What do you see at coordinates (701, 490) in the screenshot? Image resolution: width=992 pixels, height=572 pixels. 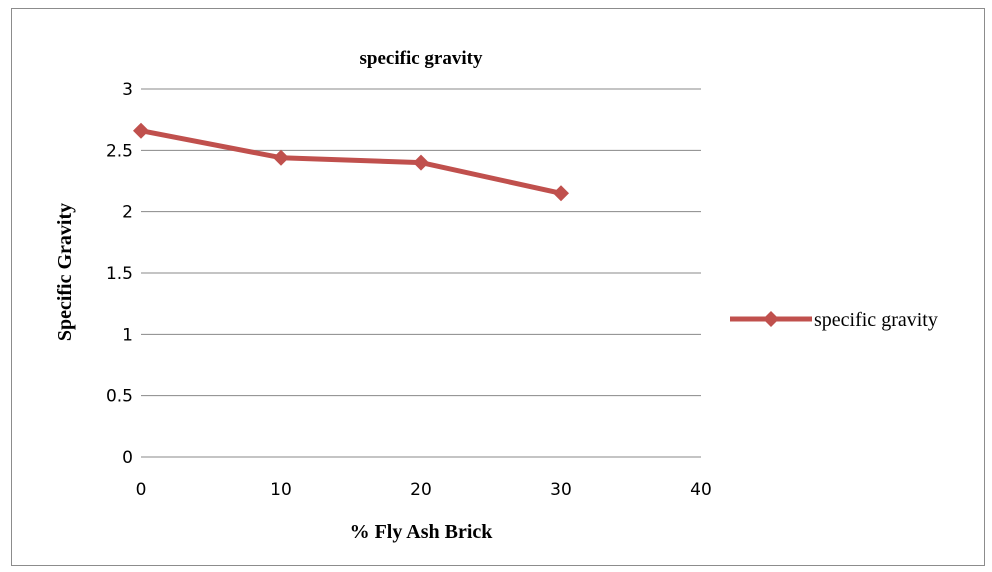 I see `x-tick-label: 40` at bounding box center [701, 490].